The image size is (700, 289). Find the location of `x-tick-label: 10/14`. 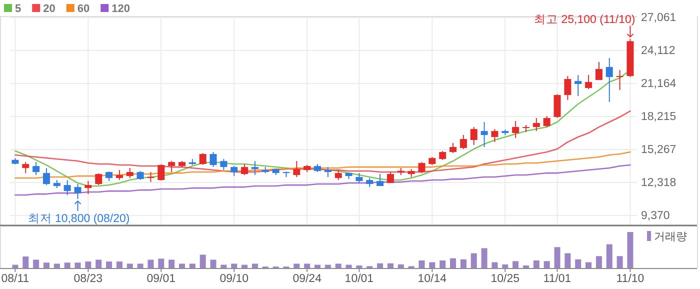

x-tick-label: 10/14 is located at coordinates (433, 279).